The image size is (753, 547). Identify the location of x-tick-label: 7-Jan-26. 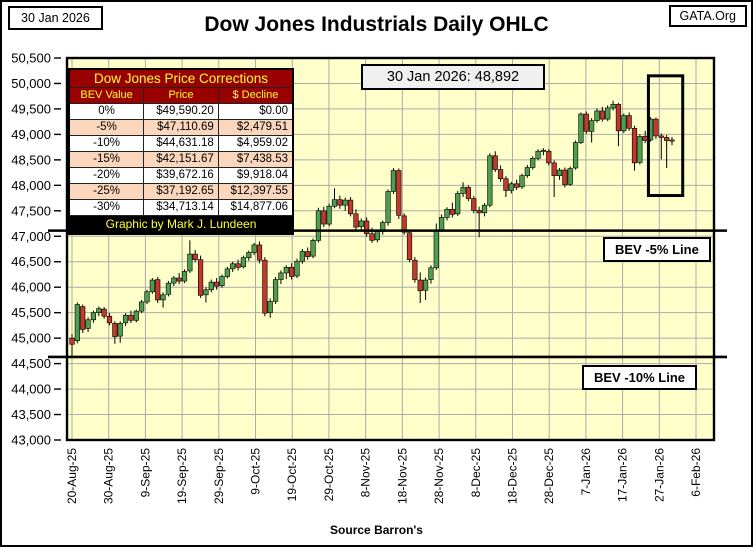
(586, 472).